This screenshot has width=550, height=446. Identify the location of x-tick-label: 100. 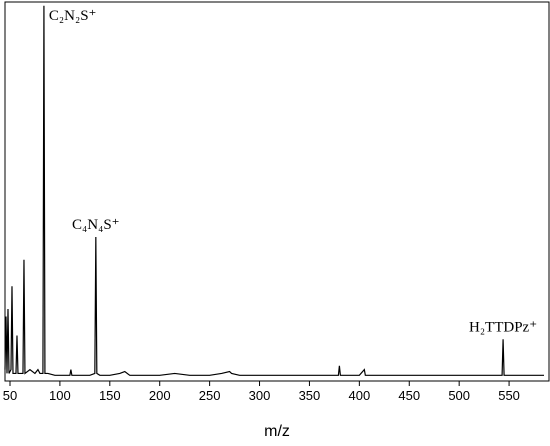
(60, 395).